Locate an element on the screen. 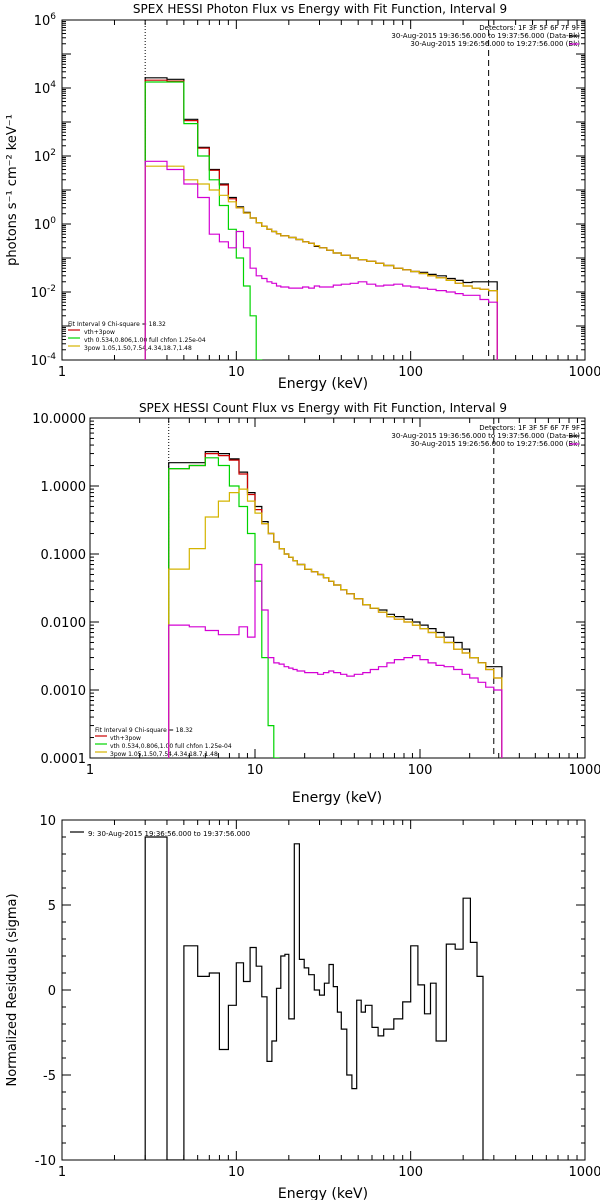 The image size is (600, 1200). residuals-y-tick-label: 10 is located at coordinates (47, 821).